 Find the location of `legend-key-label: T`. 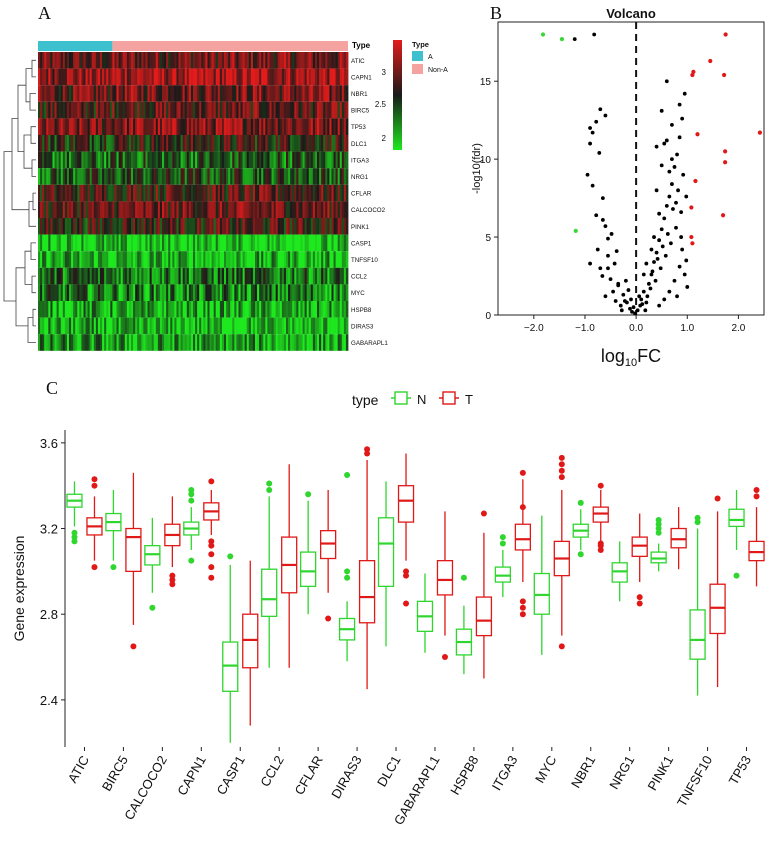

legend-key-label: T is located at coordinates (469, 399).